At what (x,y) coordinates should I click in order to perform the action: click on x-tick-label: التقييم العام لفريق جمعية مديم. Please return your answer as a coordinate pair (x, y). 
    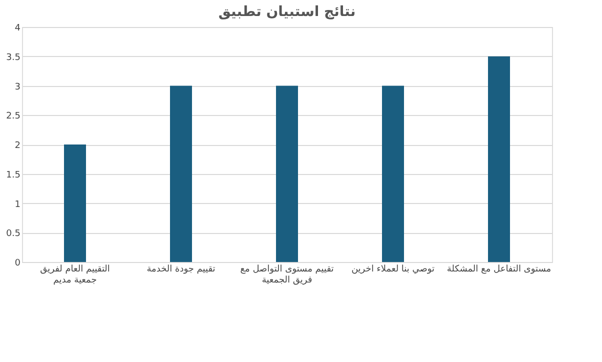
    Looking at the image, I should click on (75, 275).